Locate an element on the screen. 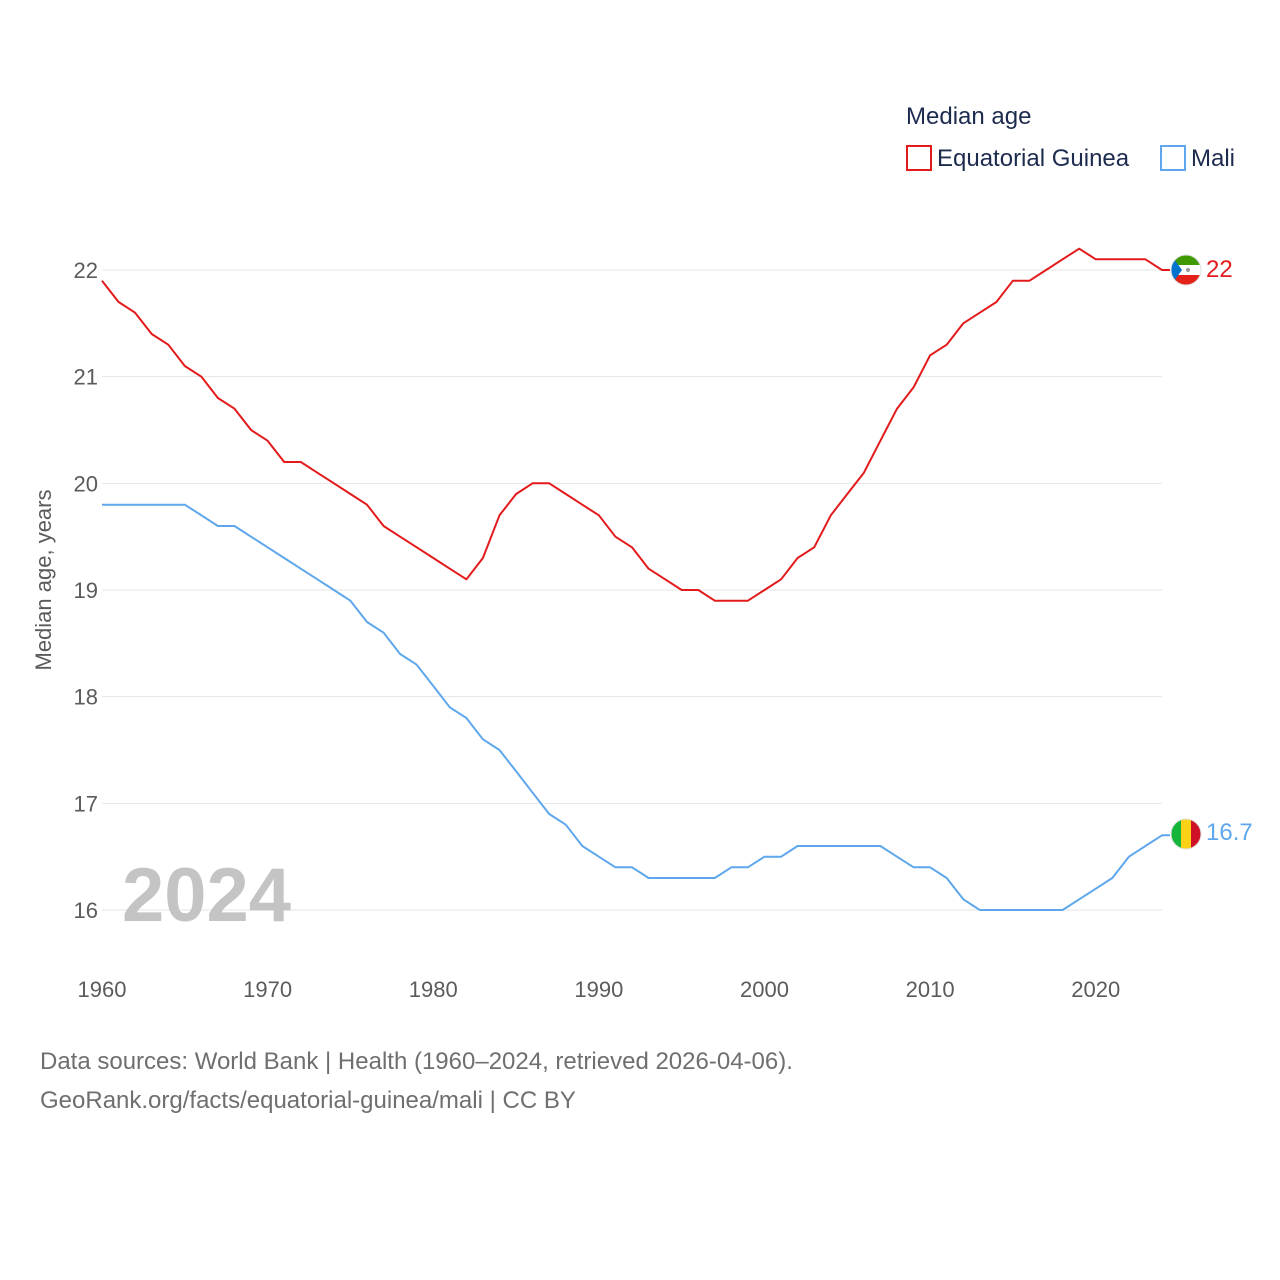 This screenshot has height=1280, width=1280. x-tick-label: 1980 is located at coordinates (433, 989).